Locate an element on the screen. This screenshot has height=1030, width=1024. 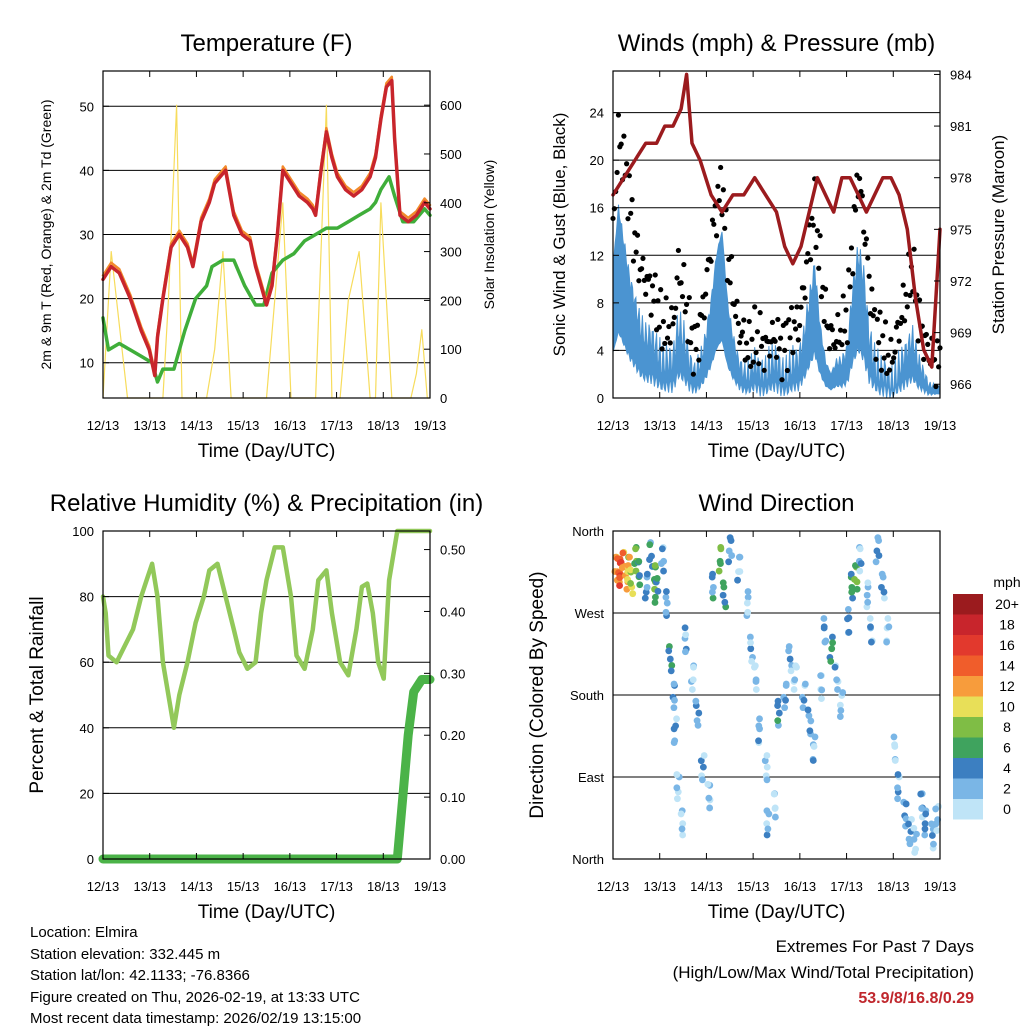
y2-tick-label: 400 is located at coordinates (451, 203).